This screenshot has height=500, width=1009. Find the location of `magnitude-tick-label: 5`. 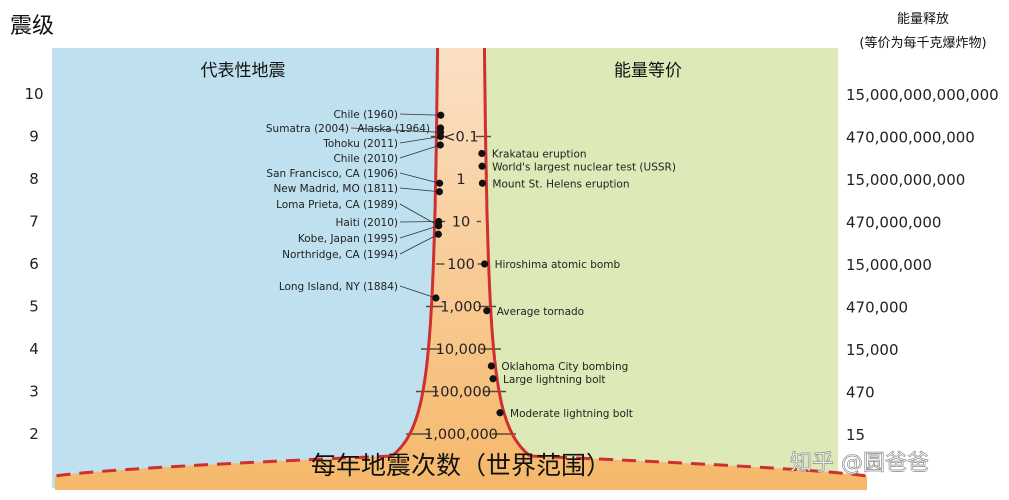

magnitude-tick-label: 5 is located at coordinates (34, 307).